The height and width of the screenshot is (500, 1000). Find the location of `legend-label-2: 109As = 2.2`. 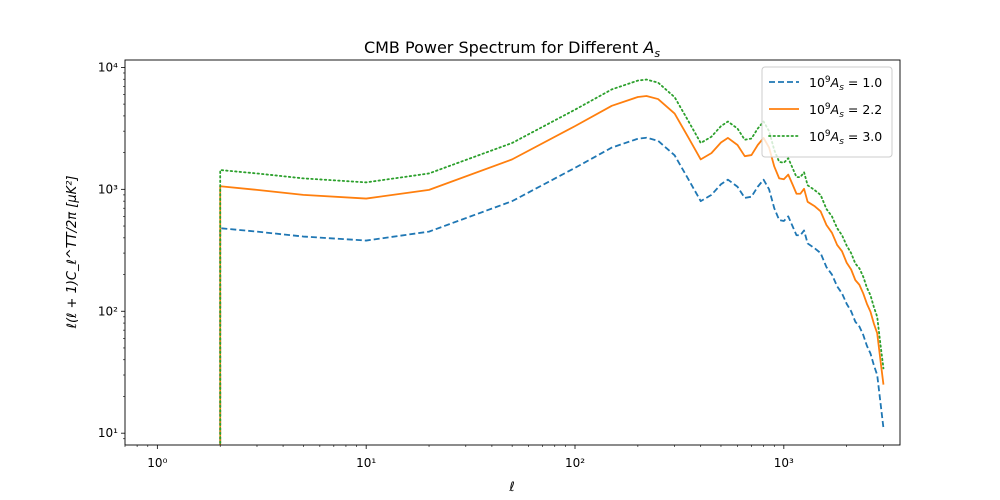

legend-label-2: 109As = 2.2 is located at coordinates (845, 111).